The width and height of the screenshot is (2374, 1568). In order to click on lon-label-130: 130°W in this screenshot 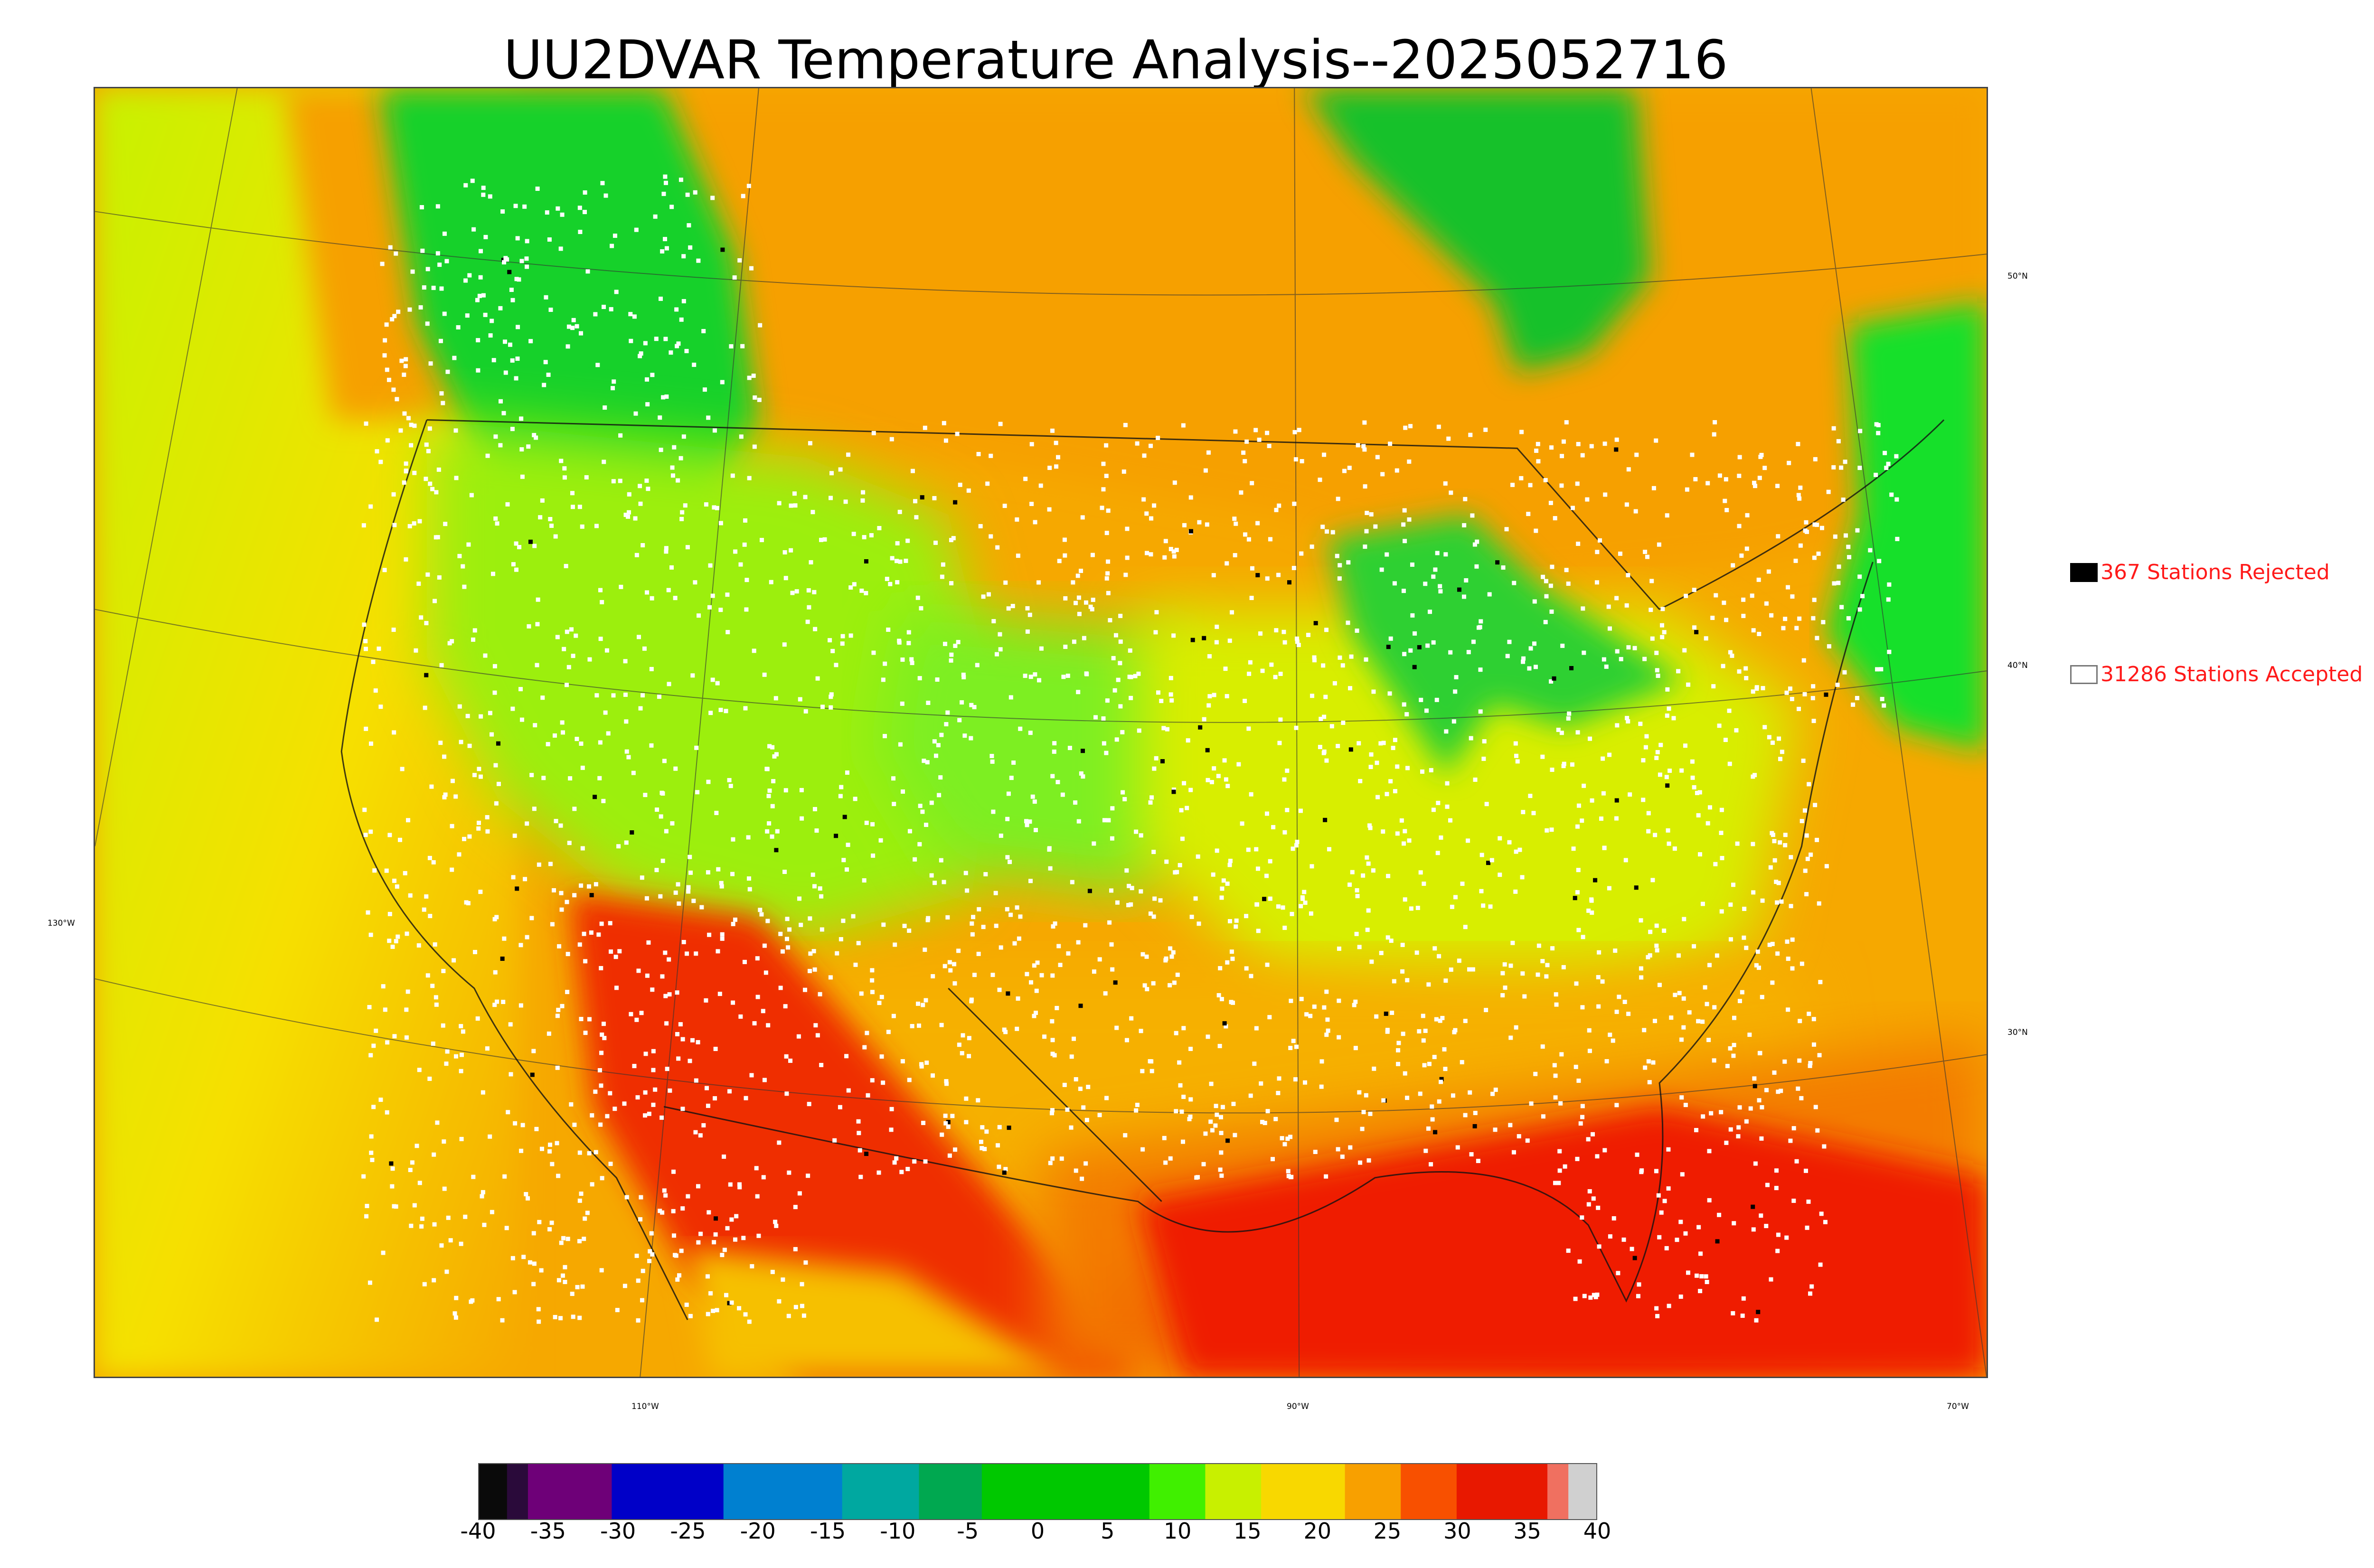, I will do `click(61, 923)`.